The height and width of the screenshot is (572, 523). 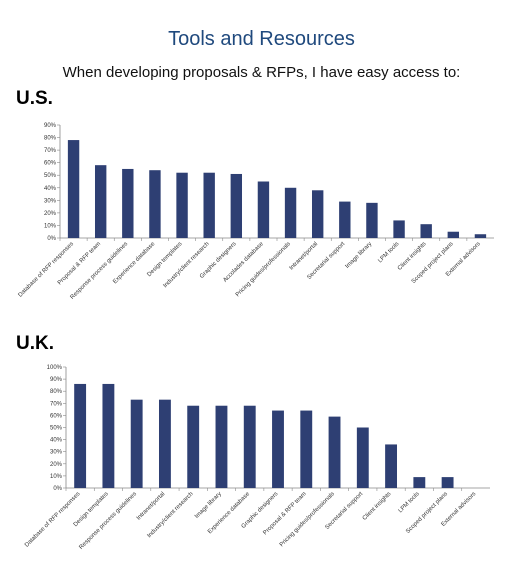 What do you see at coordinates (261, 39) in the screenshot?
I see `page-title: Tools and Resources` at bounding box center [261, 39].